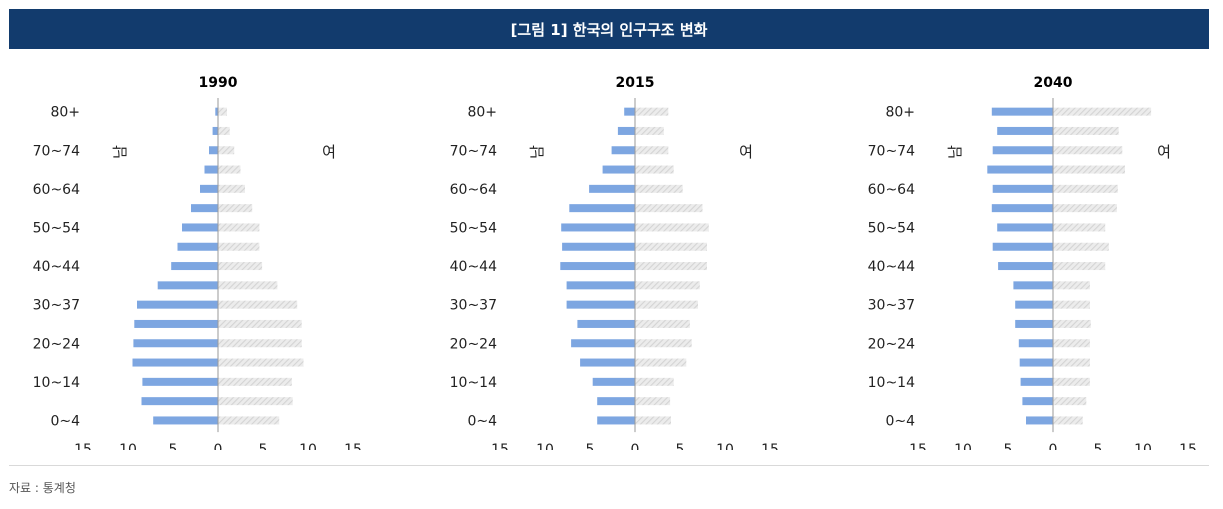  Describe the element at coordinates (65, 113) in the screenshot. I see `y-tick-label: 80+` at that location.